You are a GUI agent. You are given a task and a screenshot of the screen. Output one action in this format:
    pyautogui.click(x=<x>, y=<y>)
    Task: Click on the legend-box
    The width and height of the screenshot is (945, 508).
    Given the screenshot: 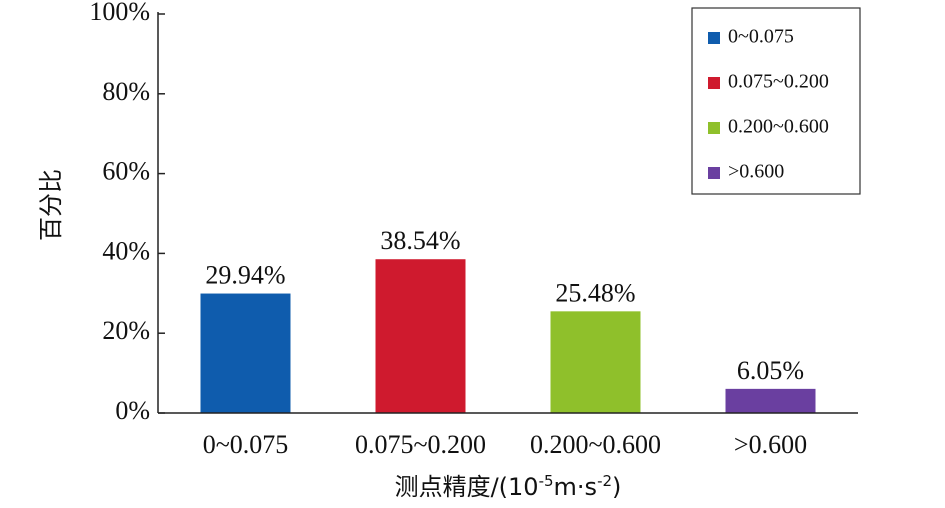 What is the action you would take?
    pyautogui.click(x=776, y=101)
    